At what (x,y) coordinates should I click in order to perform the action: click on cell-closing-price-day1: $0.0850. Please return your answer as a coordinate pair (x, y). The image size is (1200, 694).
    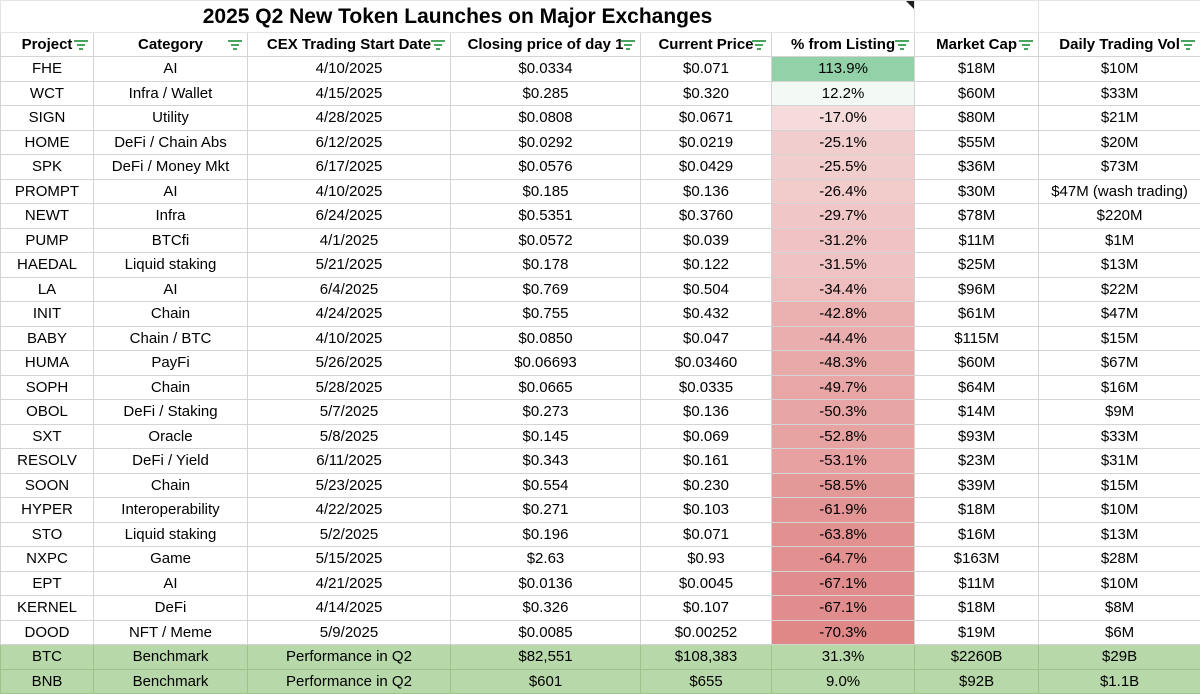
    Looking at the image, I should click on (545, 338).